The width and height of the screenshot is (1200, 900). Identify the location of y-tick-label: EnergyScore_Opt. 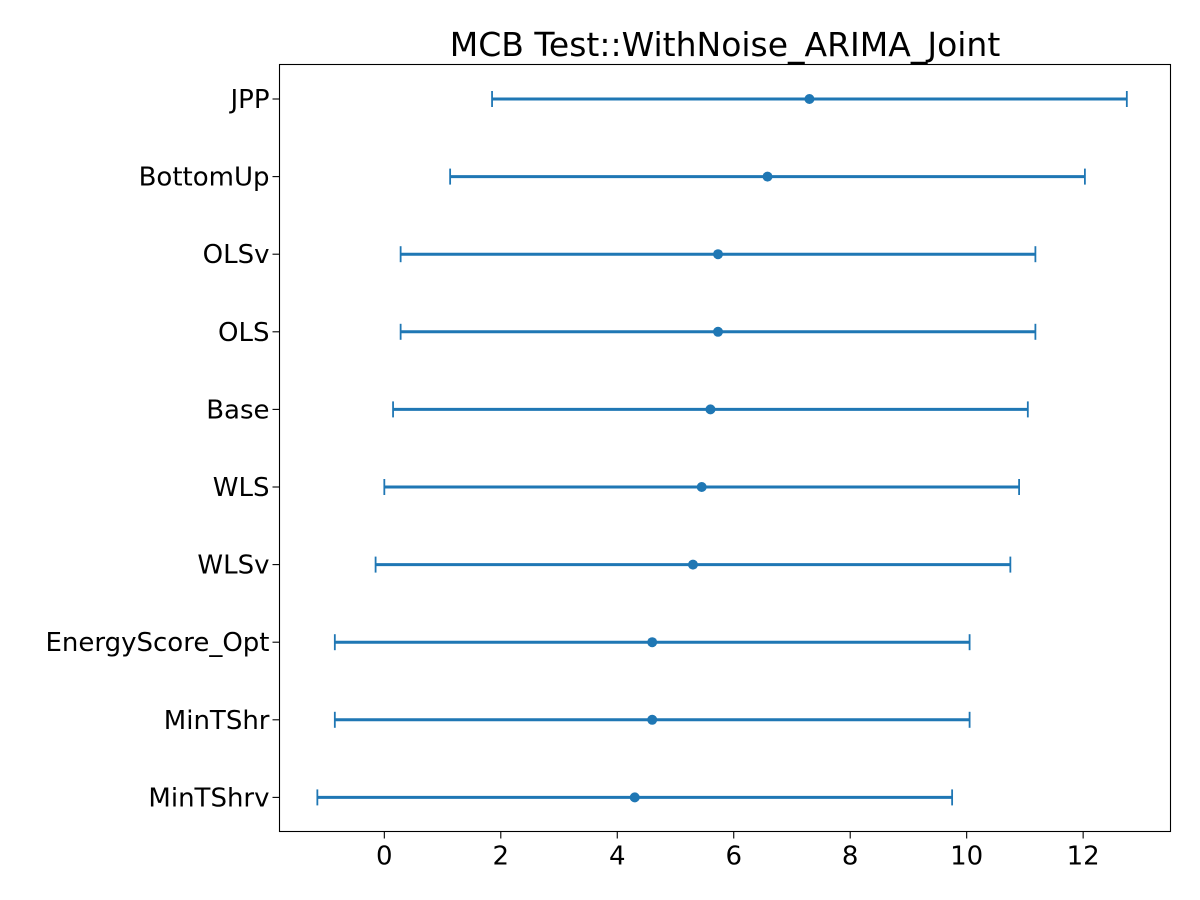
(157, 643).